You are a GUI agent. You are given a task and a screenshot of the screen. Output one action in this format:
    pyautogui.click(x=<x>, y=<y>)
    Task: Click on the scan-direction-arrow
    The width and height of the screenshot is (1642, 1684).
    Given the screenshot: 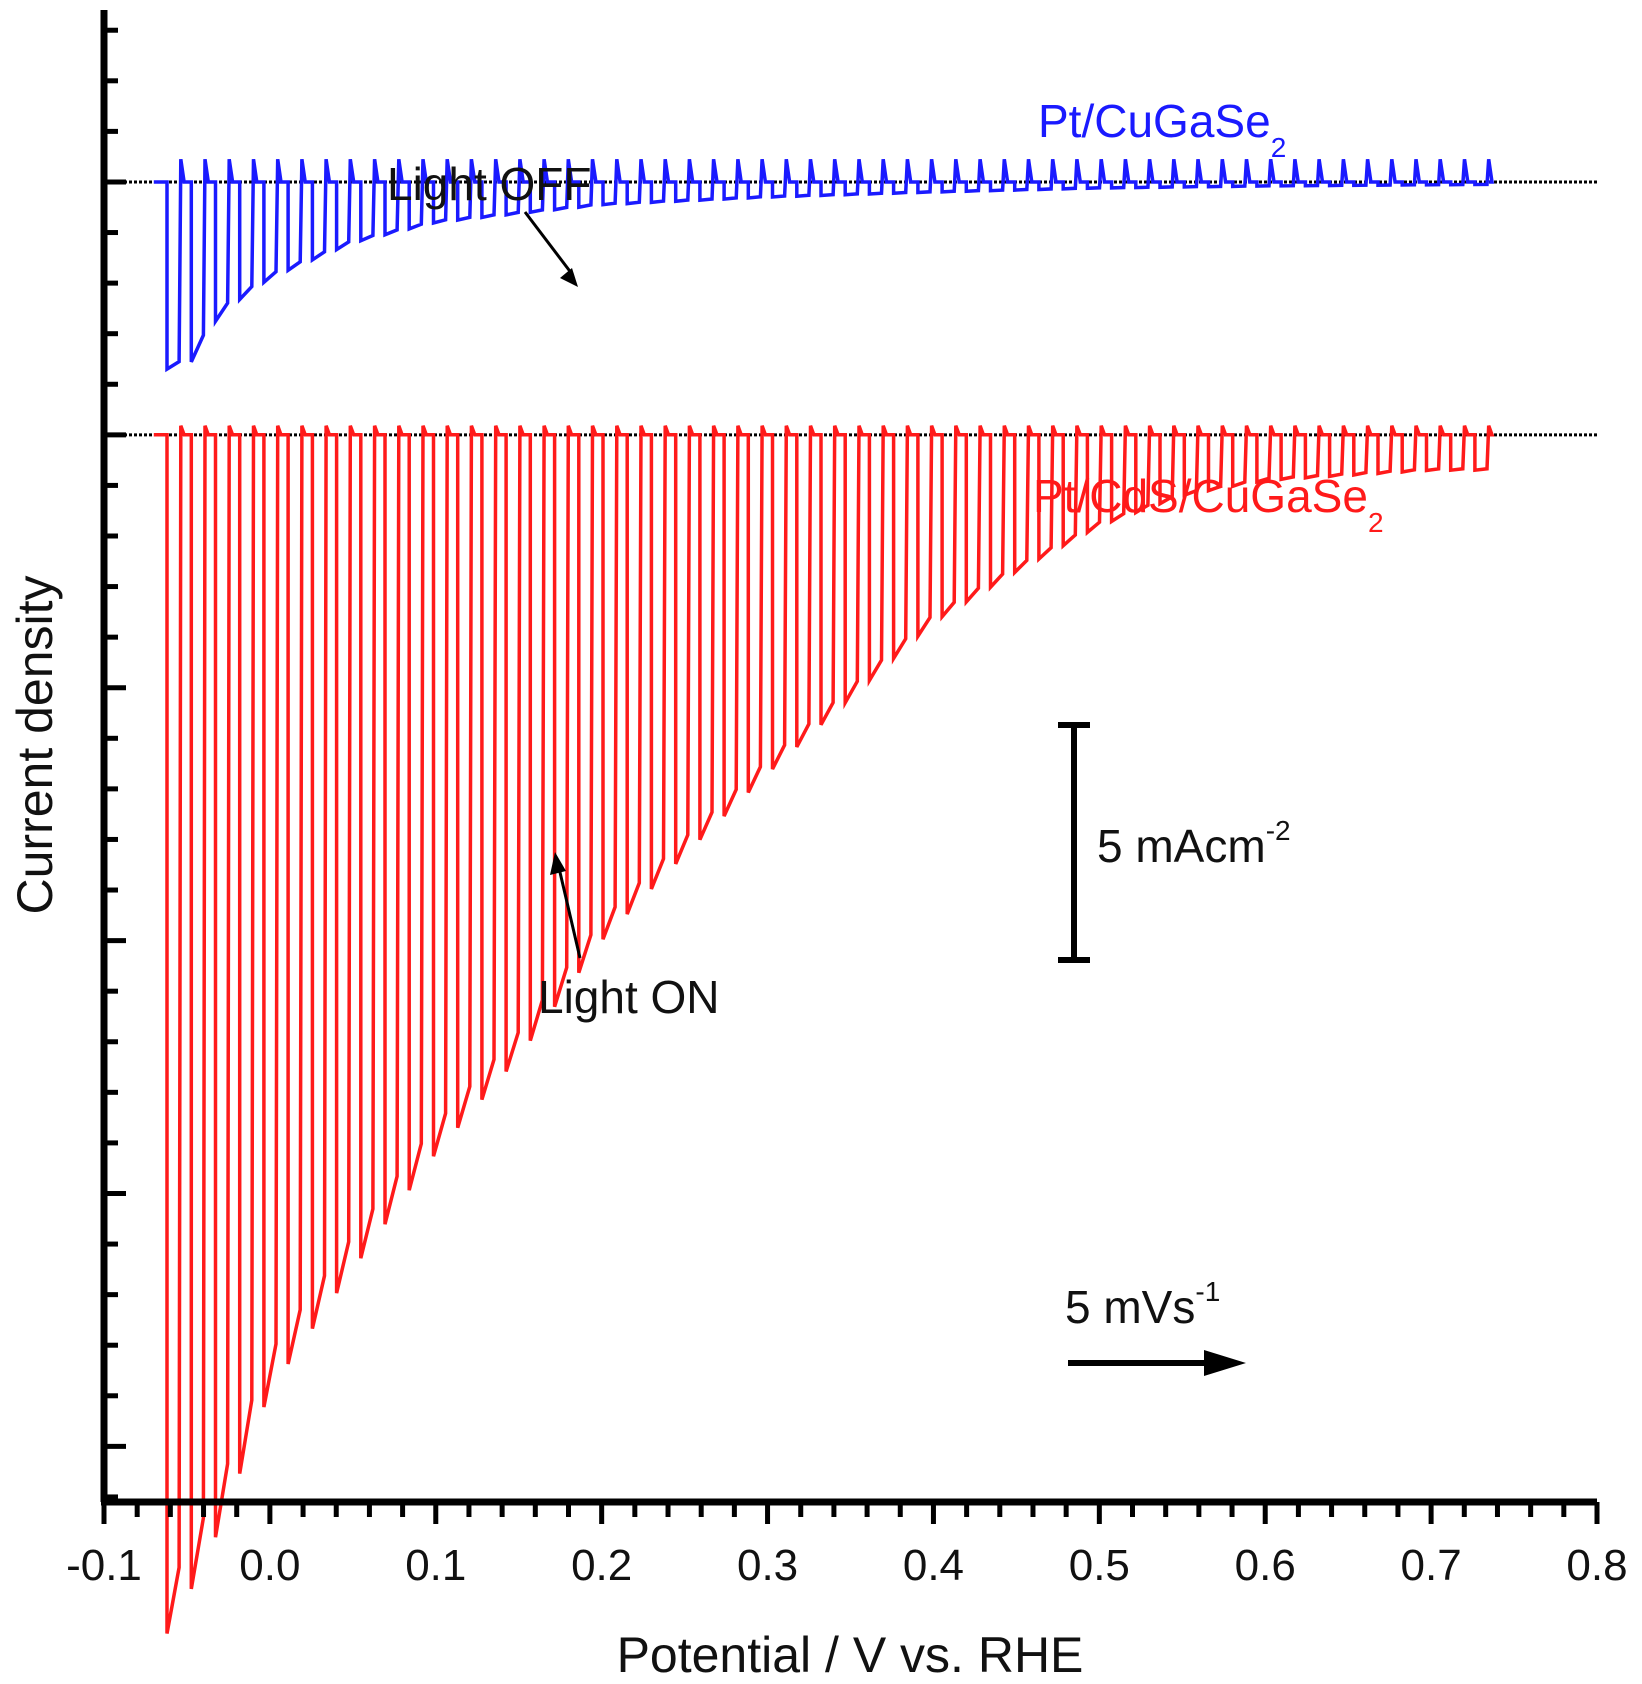 What is the action you would take?
    pyautogui.click(x=1157, y=1363)
    